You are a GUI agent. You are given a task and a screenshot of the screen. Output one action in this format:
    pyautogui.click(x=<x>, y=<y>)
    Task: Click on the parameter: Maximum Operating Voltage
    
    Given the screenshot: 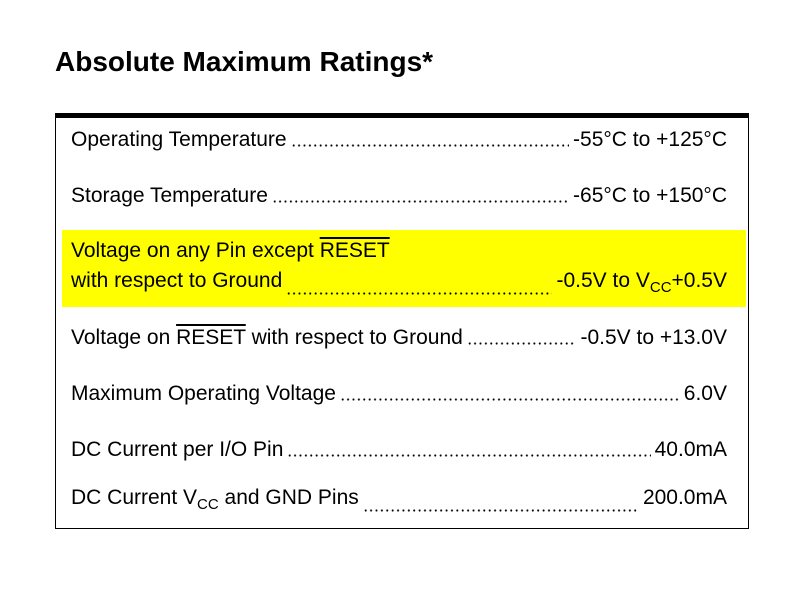 What is the action you would take?
    pyautogui.click(x=203, y=393)
    